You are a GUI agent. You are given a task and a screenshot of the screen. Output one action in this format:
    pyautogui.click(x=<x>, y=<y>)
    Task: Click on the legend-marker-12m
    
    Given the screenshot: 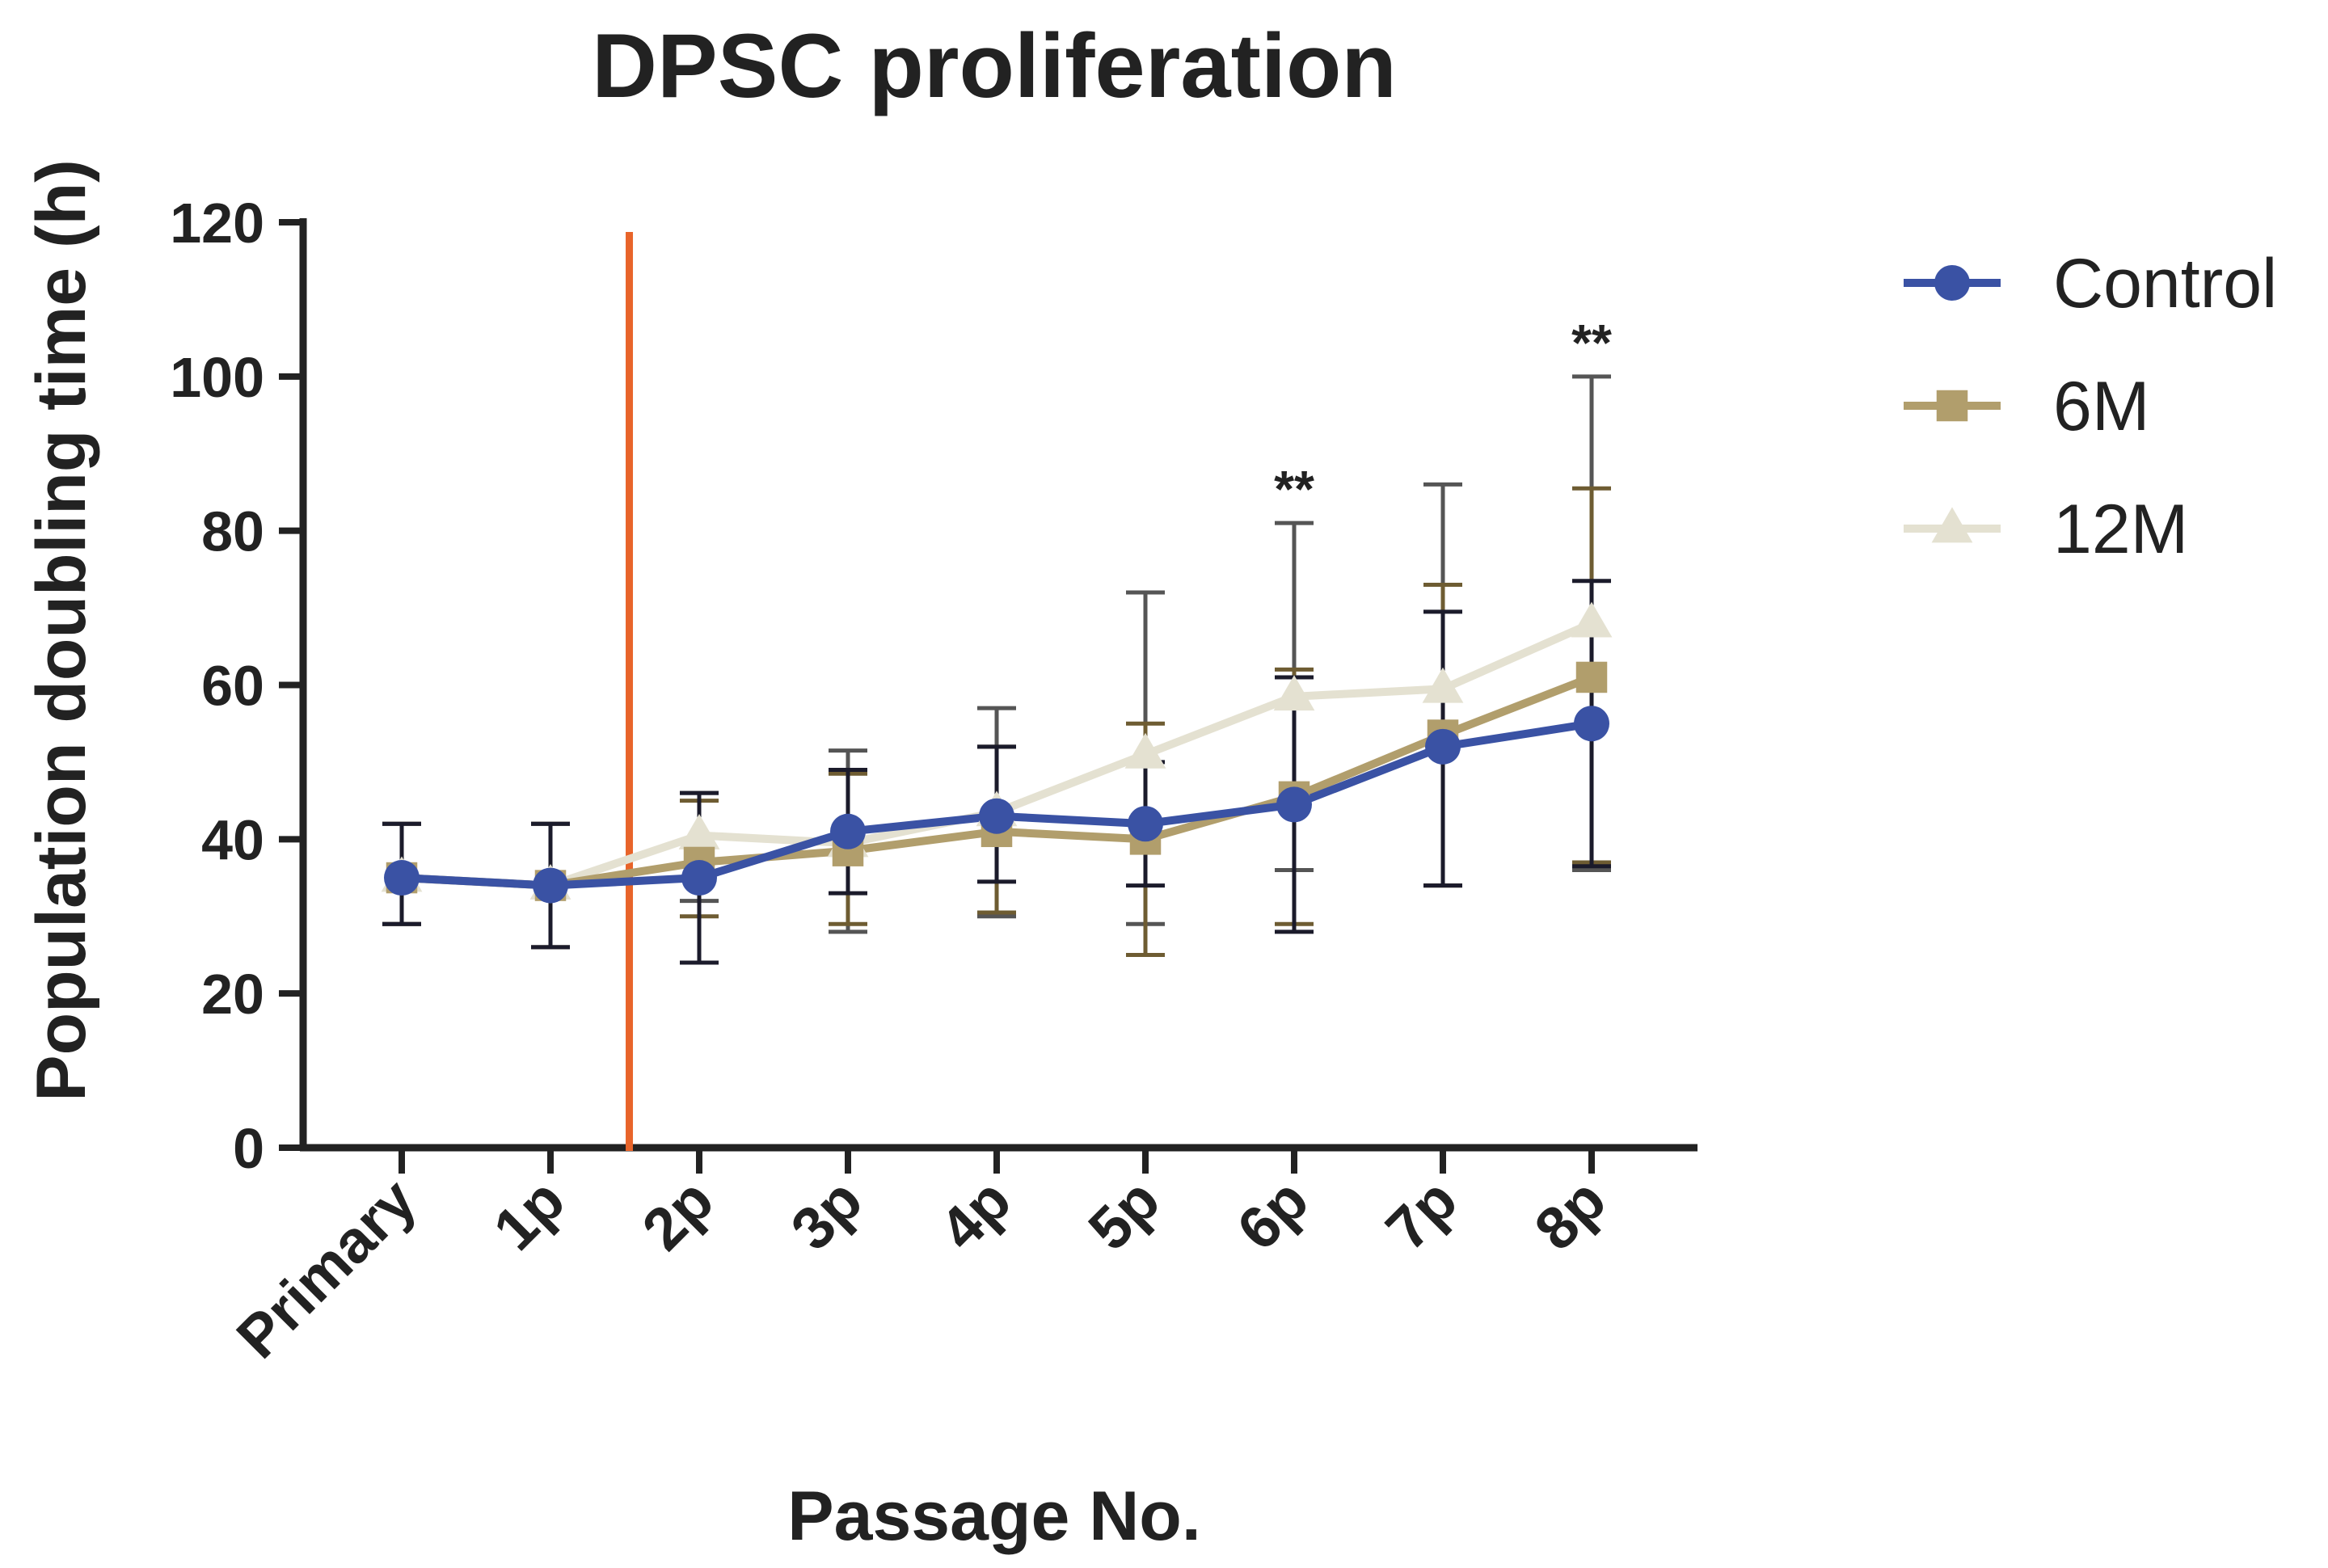 What is the action you would take?
    pyautogui.click(x=1952, y=525)
    